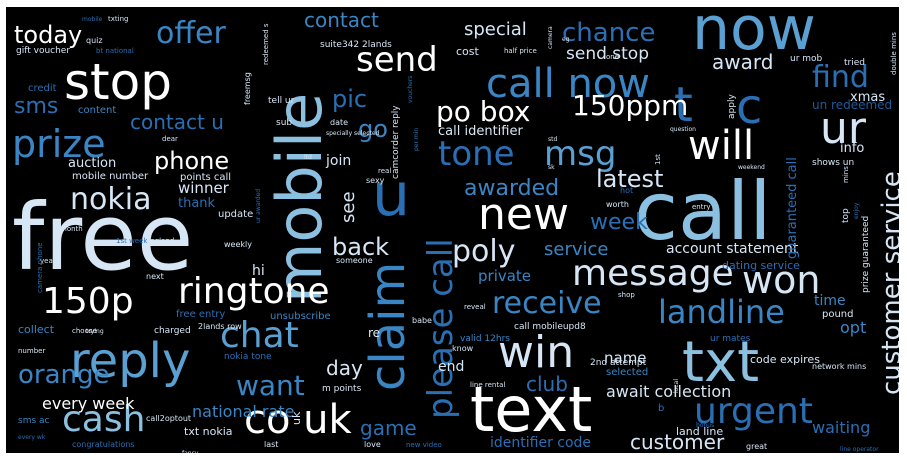  I want to click on word-month: month, so click(71, 229).